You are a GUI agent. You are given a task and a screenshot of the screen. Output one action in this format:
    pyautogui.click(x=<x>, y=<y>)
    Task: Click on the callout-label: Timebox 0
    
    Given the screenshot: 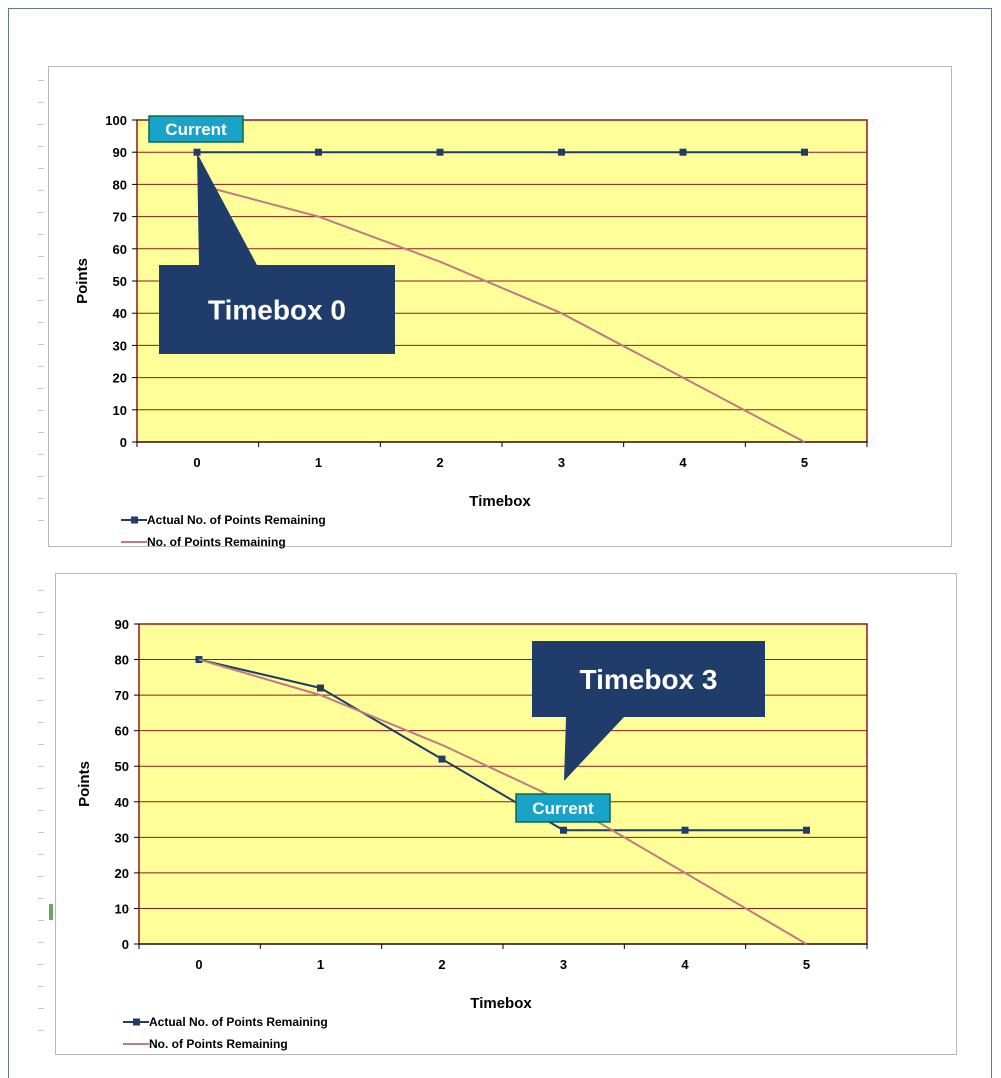 What is the action you would take?
    pyautogui.click(x=277, y=310)
    